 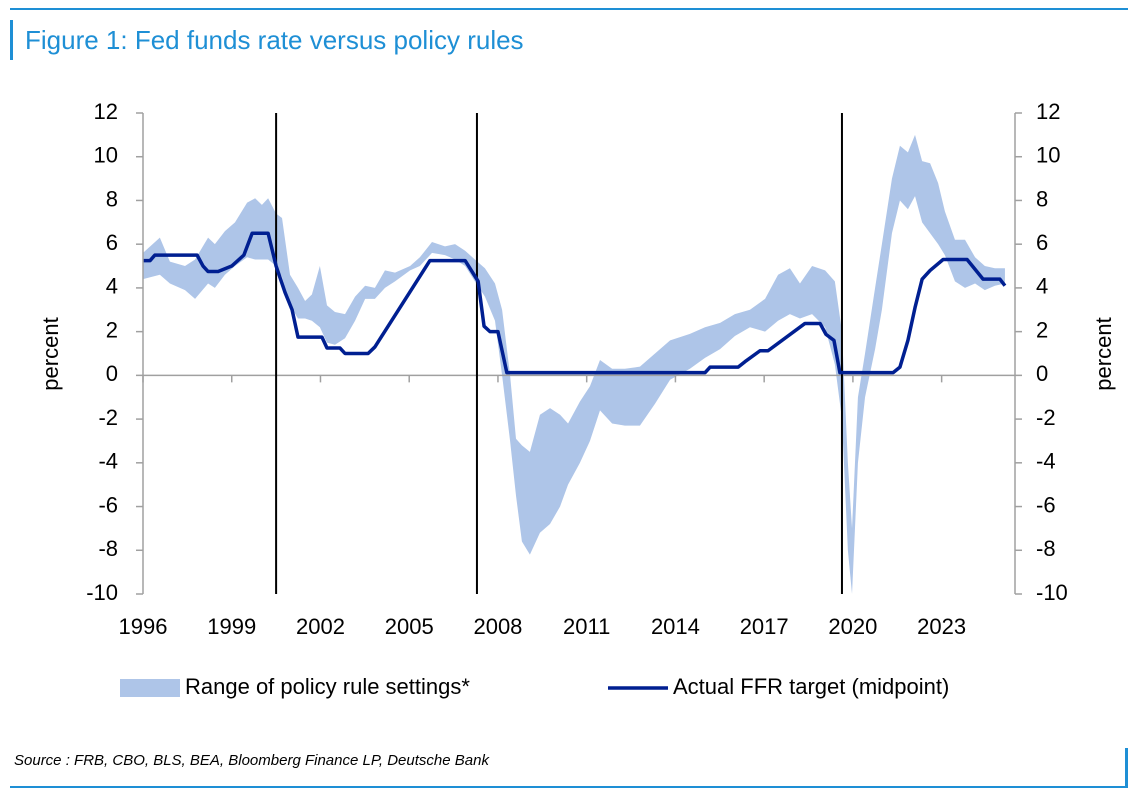 What do you see at coordinates (108, 504) in the screenshot?
I see `y-tick-label: -6` at bounding box center [108, 504].